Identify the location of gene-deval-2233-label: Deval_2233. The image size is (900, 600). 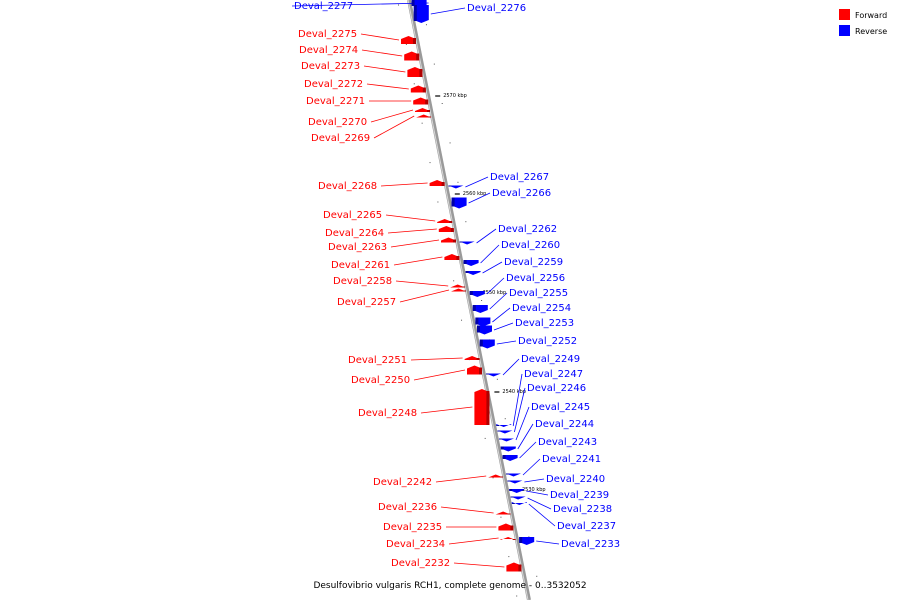
(590, 544).